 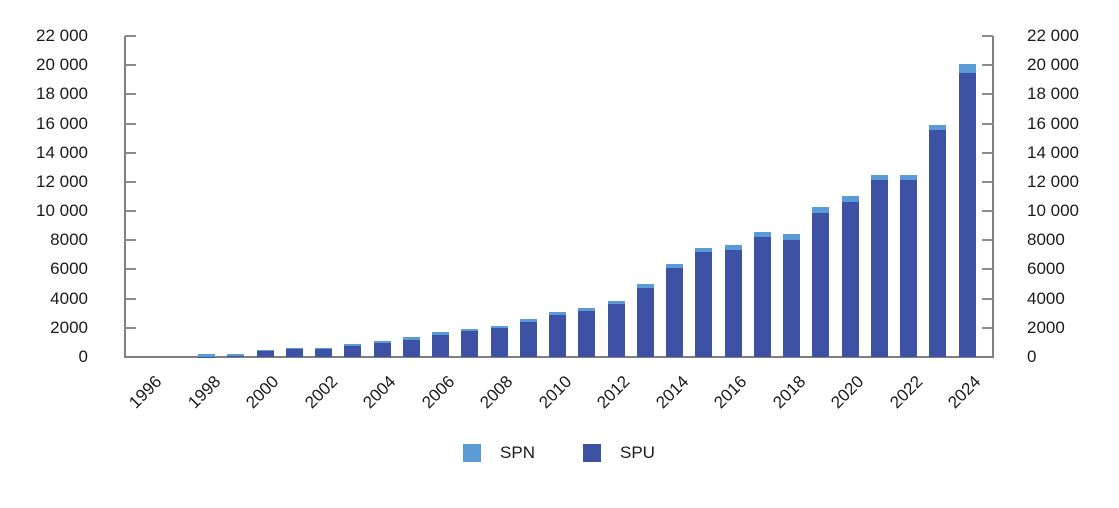 What do you see at coordinates (557, 314) in the screenshot?
I see `bar-segment-spn-2010` at bounding box center [557, 314].